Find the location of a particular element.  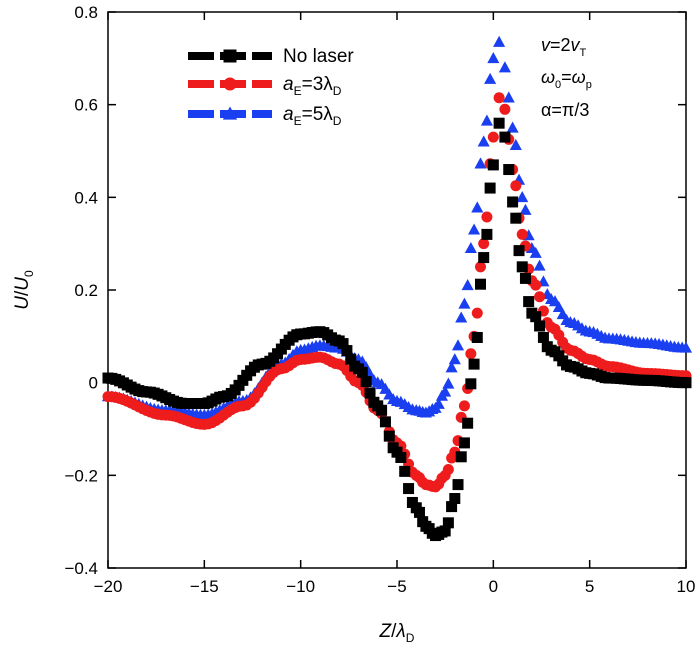

annotation-frequency: ω0=ωp is located at coordinates (566, 79).